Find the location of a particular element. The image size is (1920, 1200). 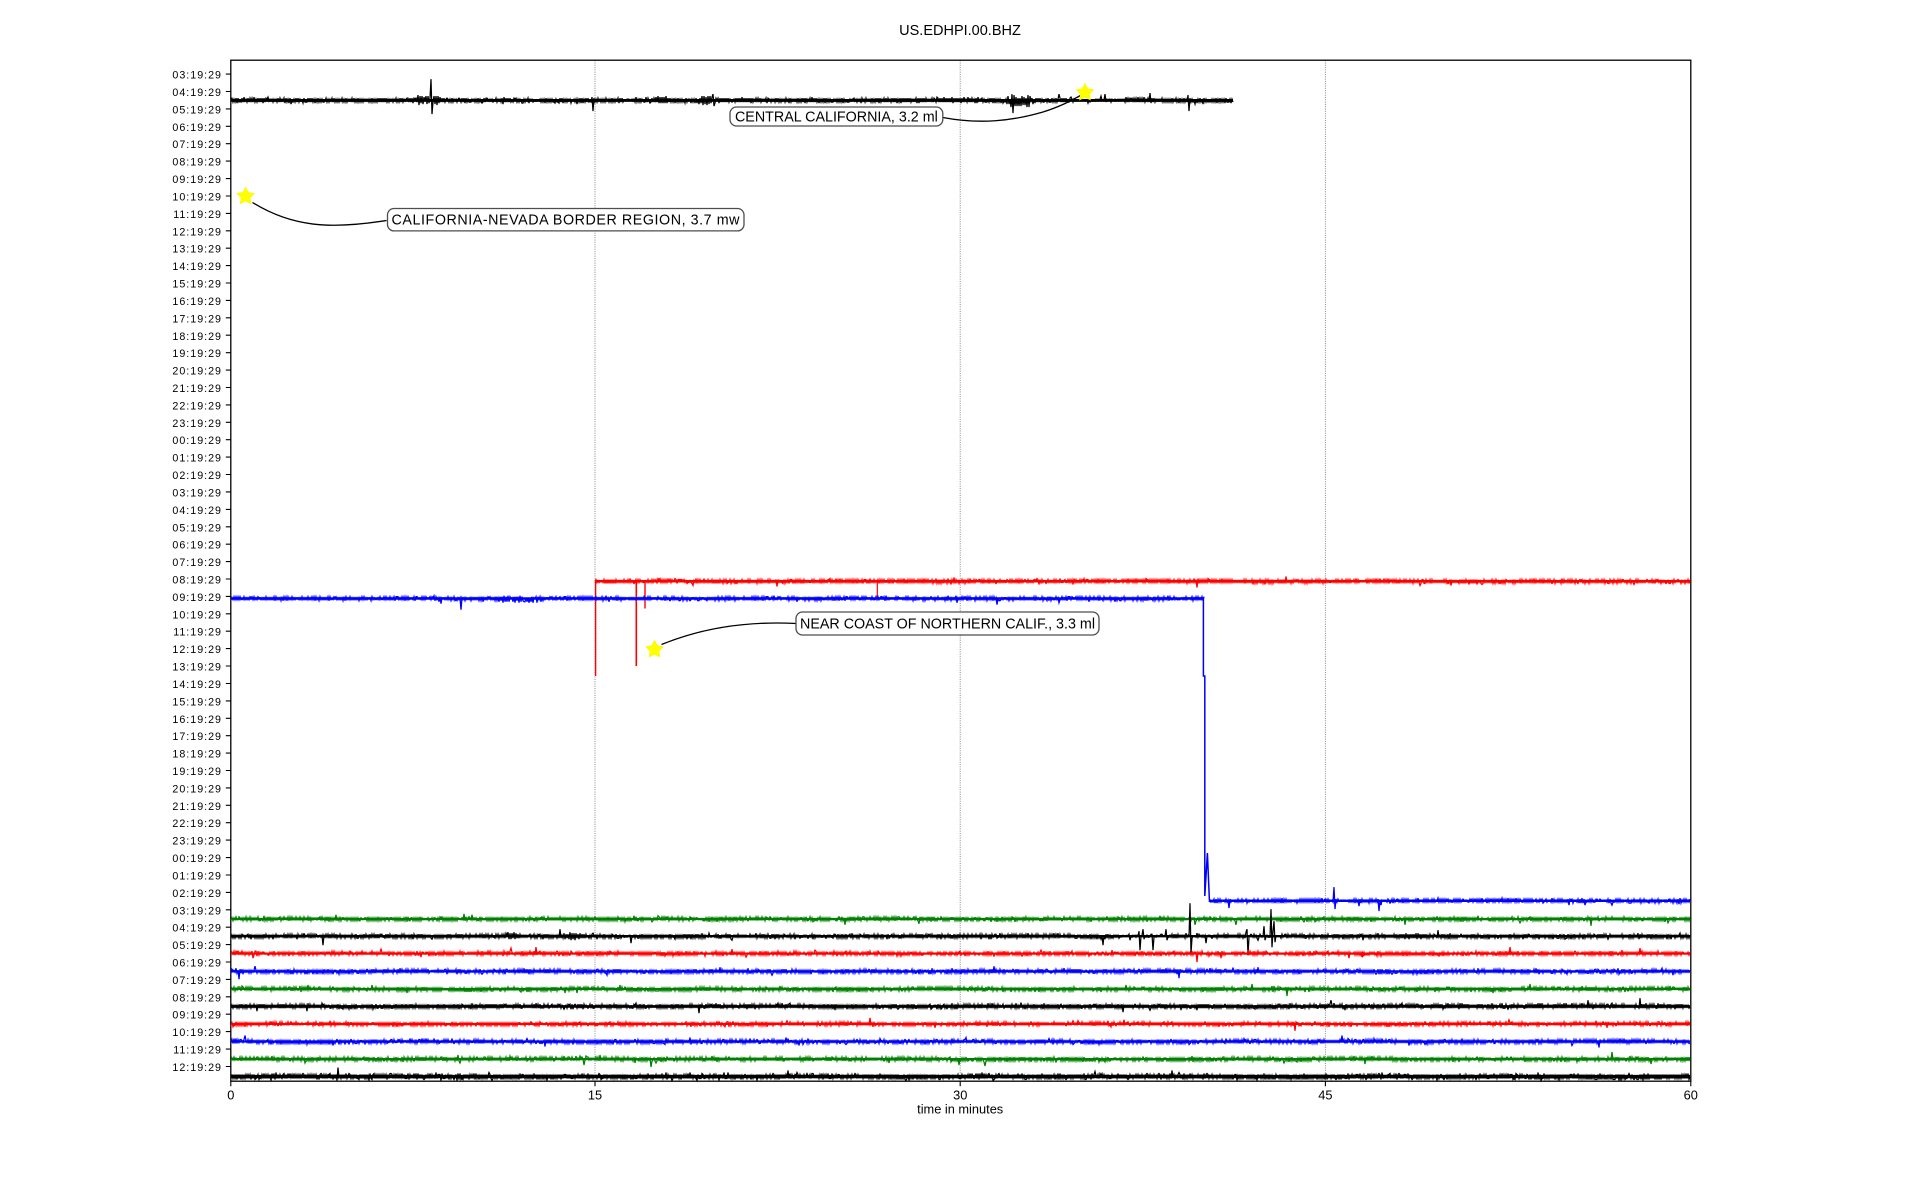

svg-text: 30 is located at coordinates (960, 1095).